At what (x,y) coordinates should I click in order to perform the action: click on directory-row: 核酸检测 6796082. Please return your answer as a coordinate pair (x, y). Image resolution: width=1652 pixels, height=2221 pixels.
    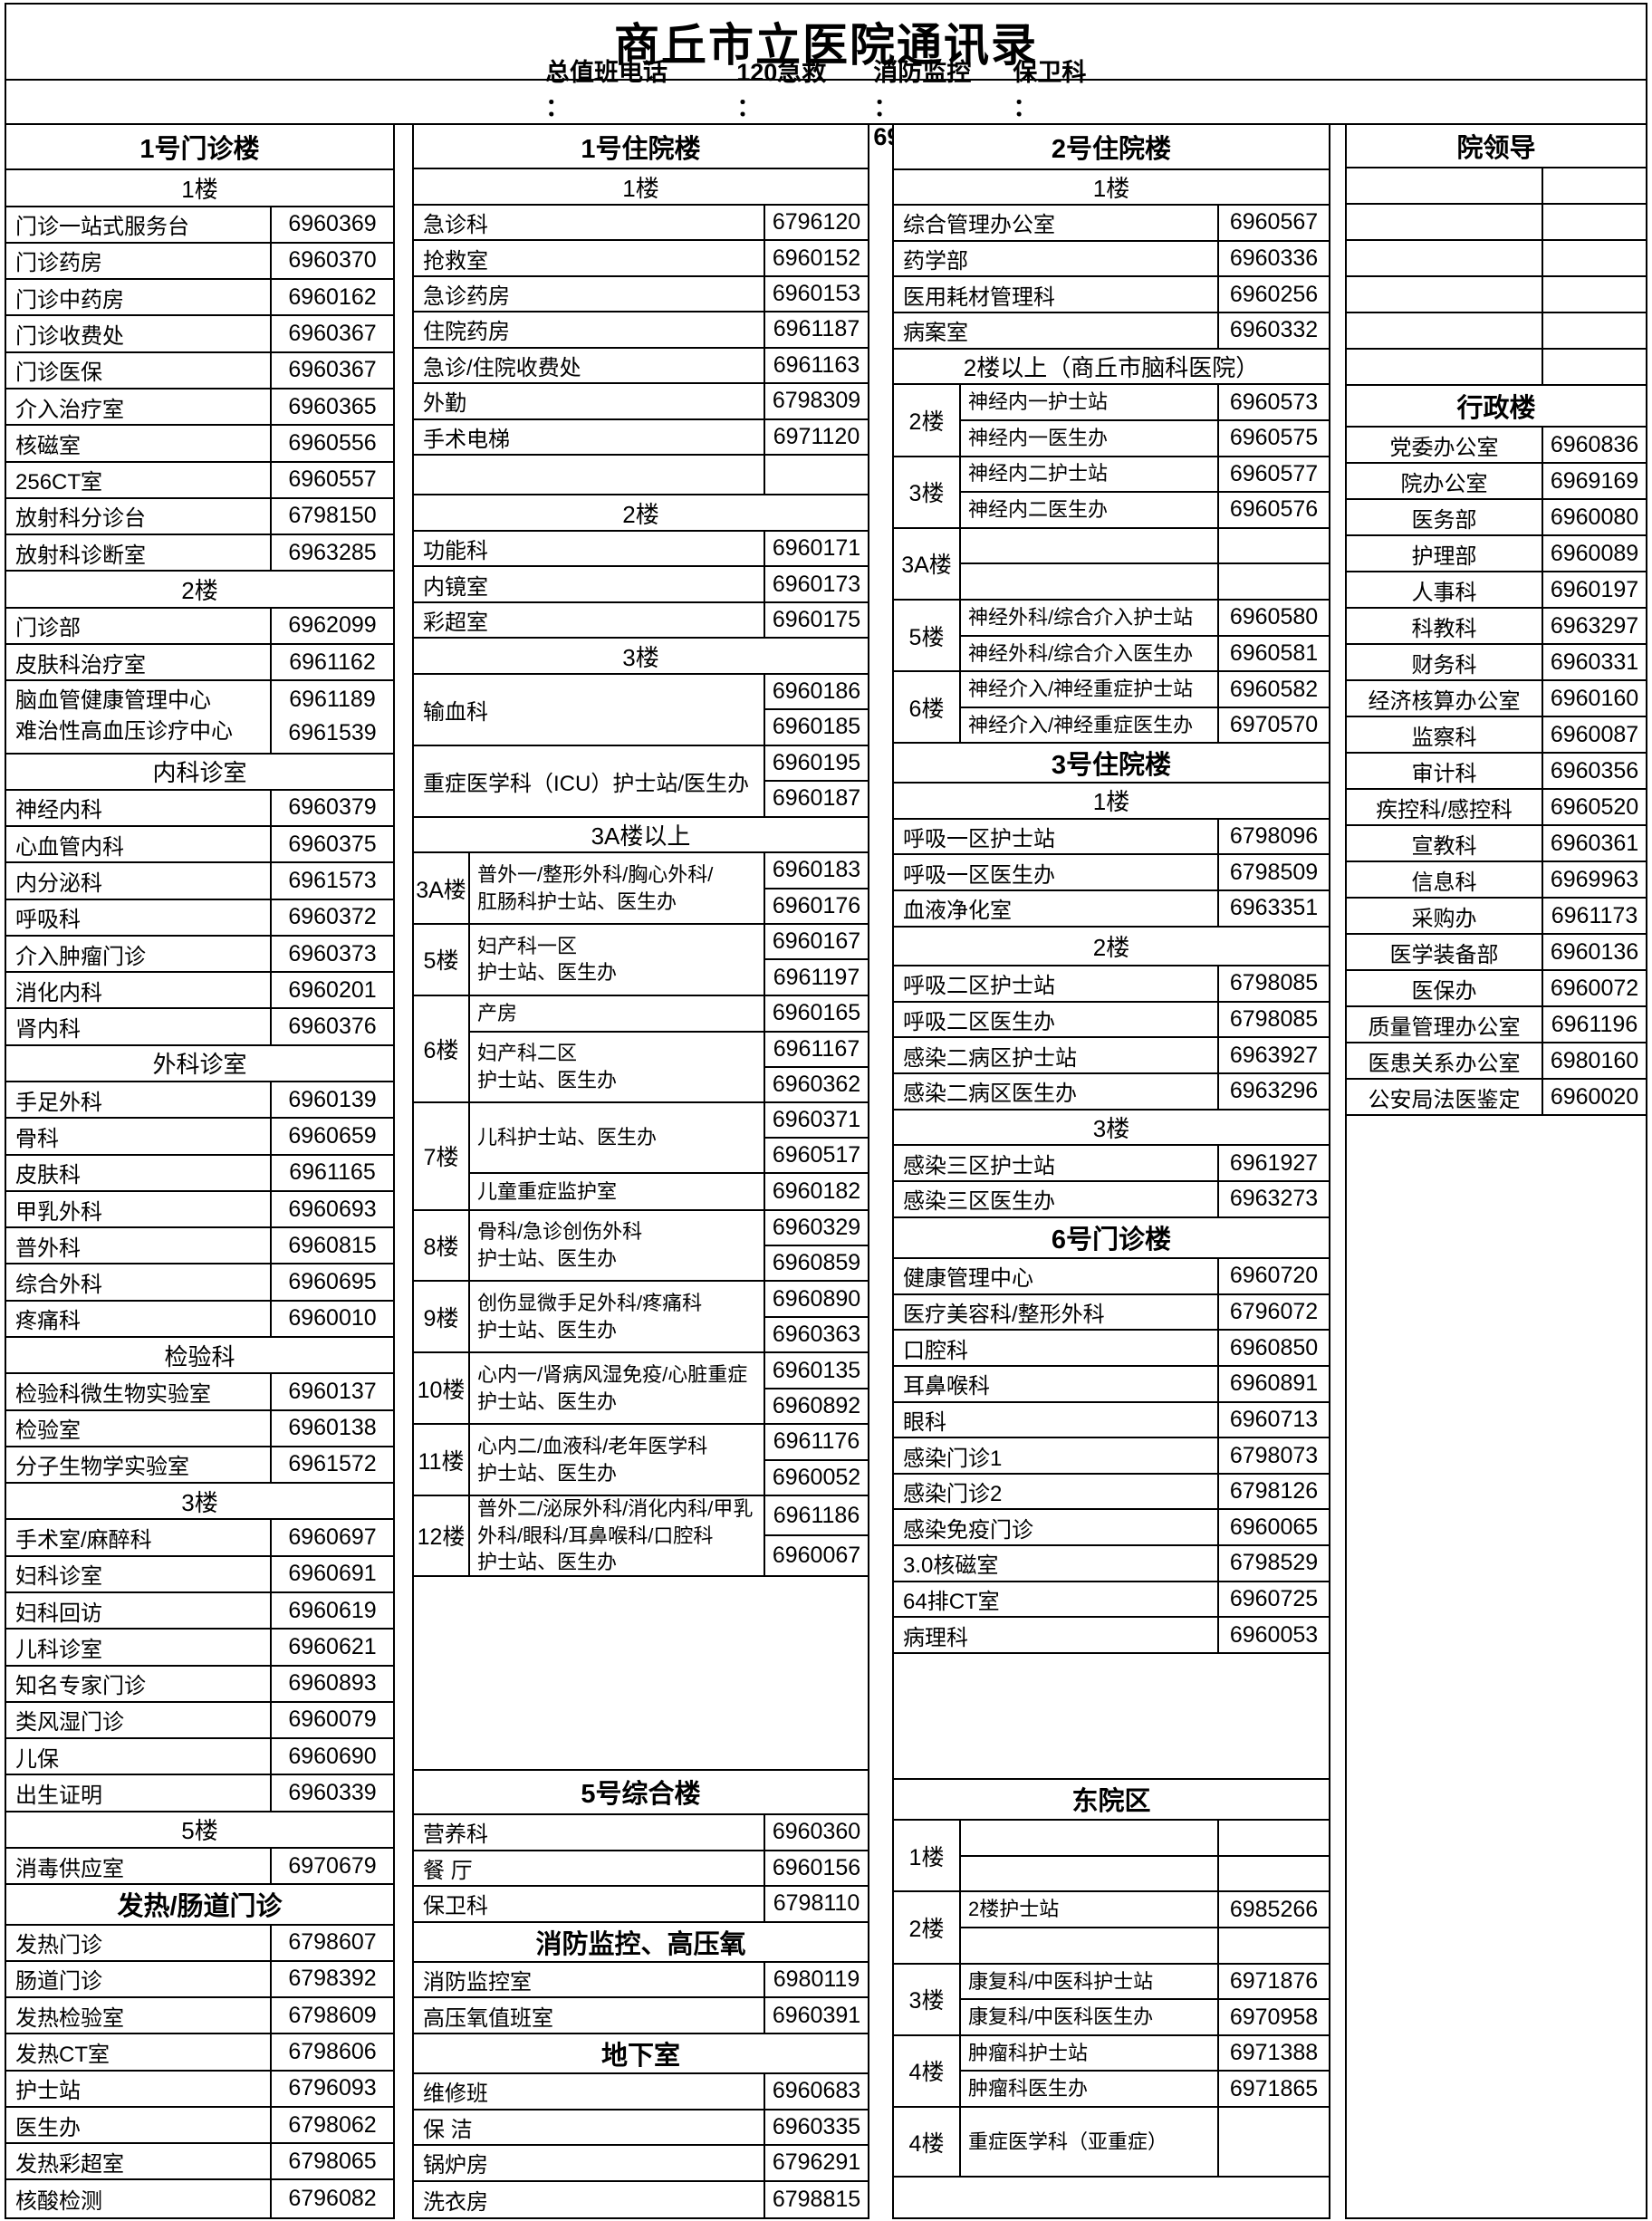
    Looking at the image, I should click on (199, 2198).